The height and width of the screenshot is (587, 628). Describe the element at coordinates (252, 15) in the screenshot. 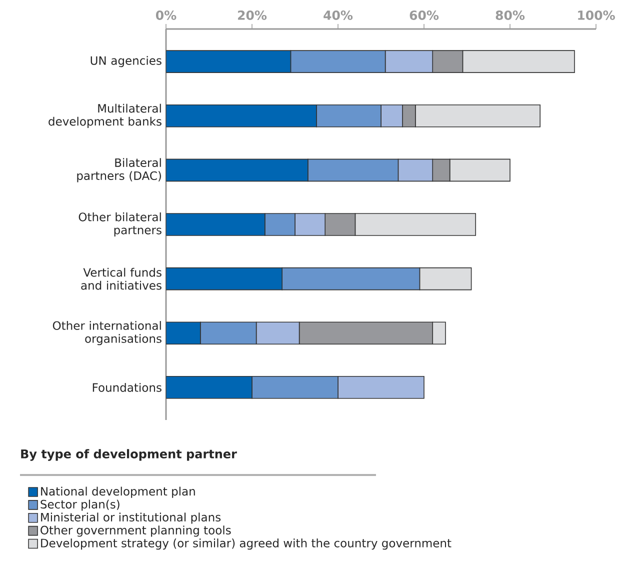

I see `x-tick-label: 20%` at that location.